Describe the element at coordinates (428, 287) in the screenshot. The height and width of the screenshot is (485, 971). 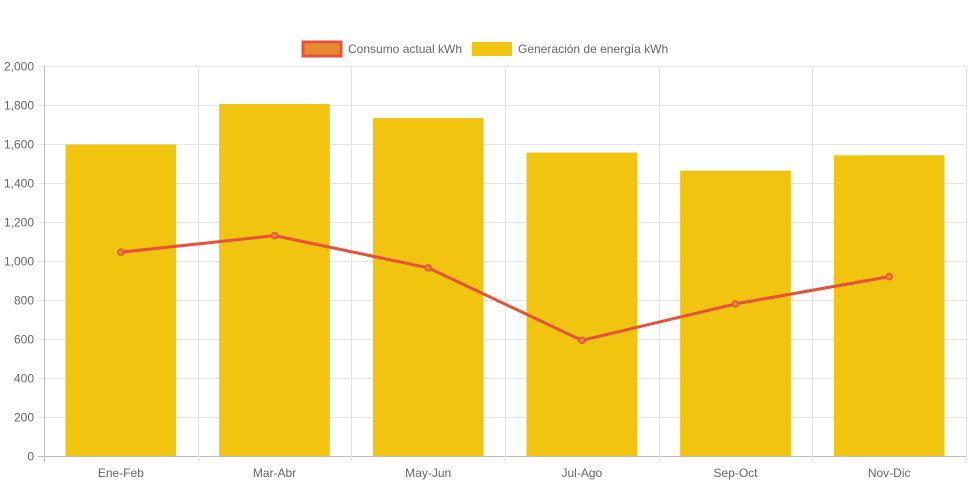
I see `bar-generacion-may-jun` at that location.